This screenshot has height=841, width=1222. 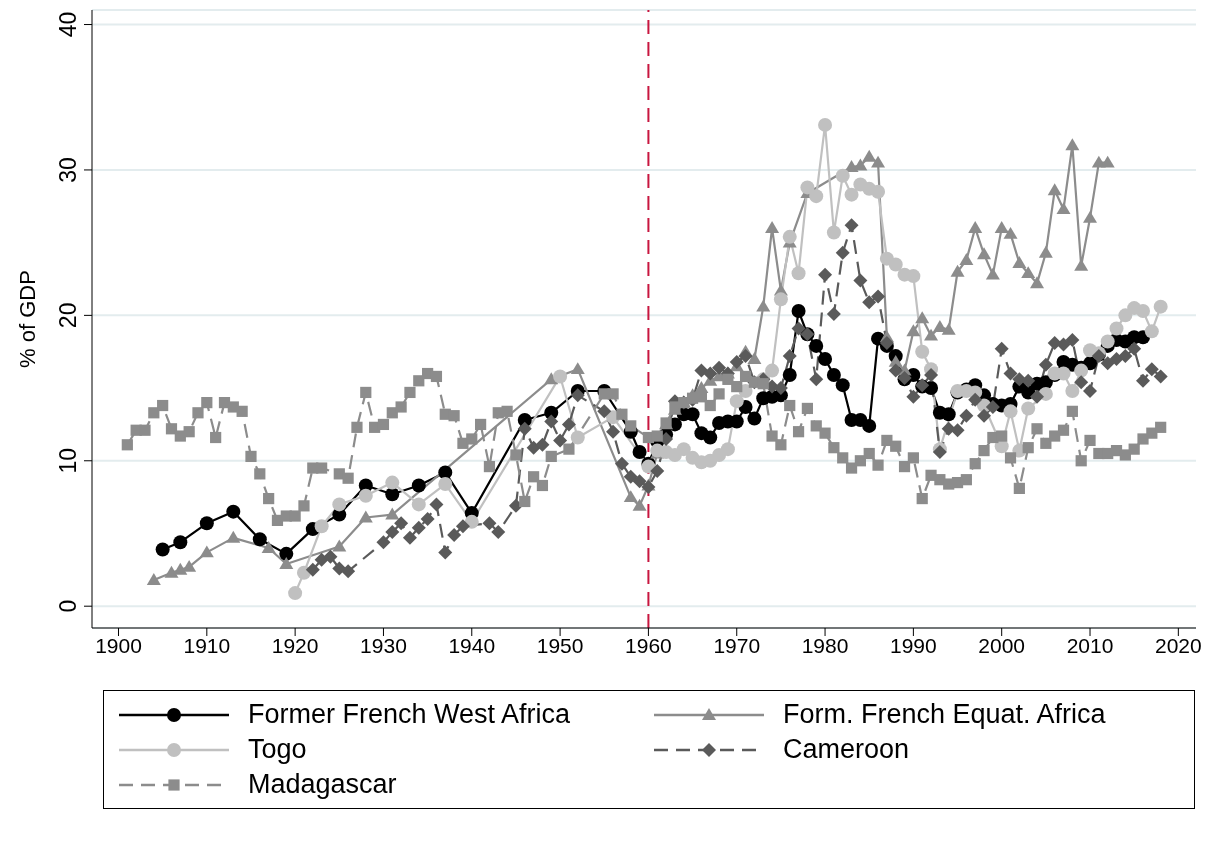 What do you see at coordinates (27, 319) in the screenshot?
I see `y-axis-title: % of GDP` at bounding box center [27, 319].